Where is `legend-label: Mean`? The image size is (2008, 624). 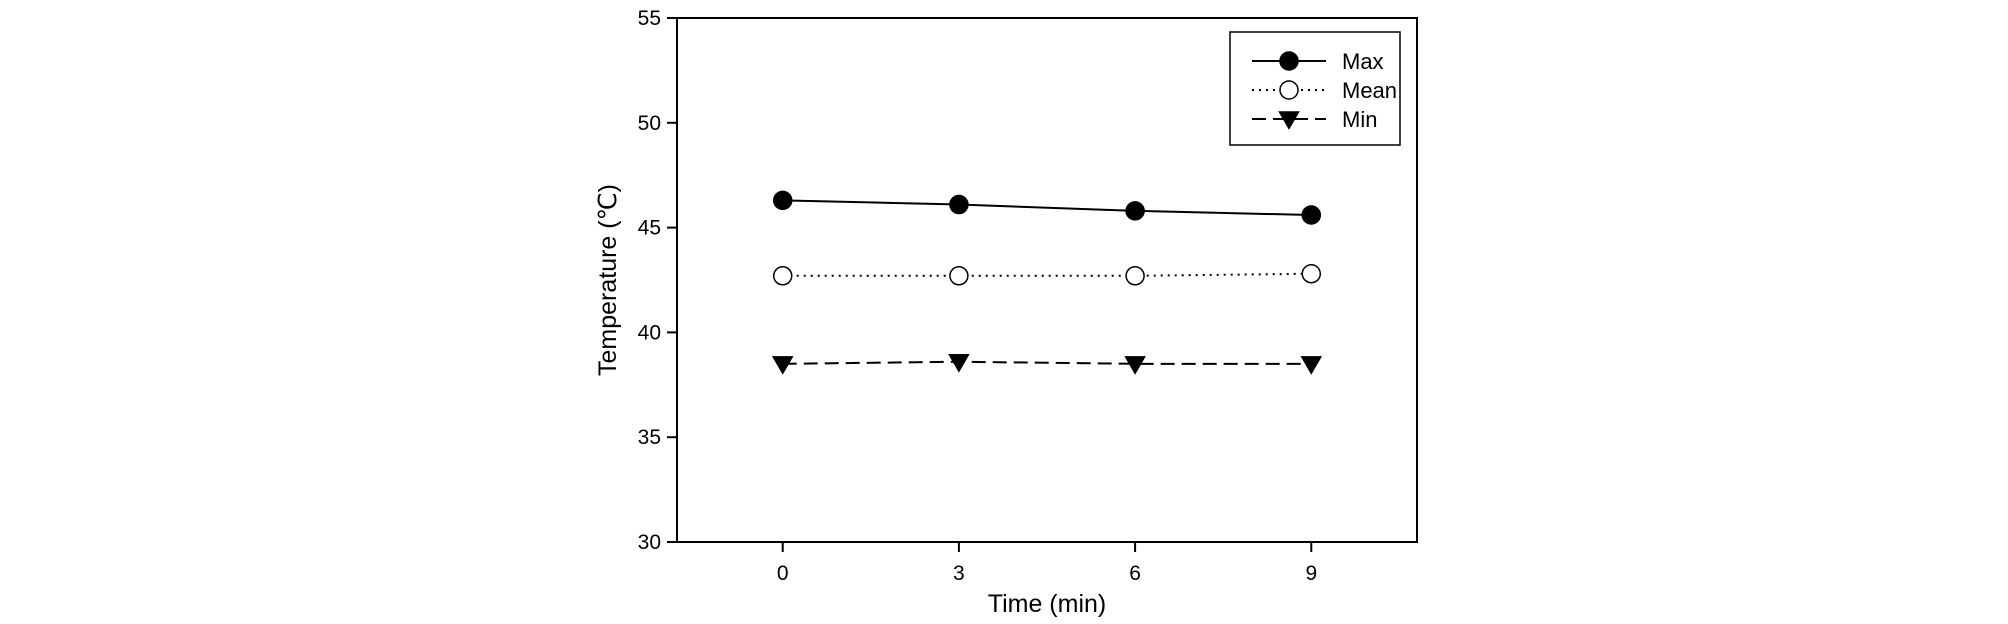 legend-label: Mean is located at coordinates (1369, 90).